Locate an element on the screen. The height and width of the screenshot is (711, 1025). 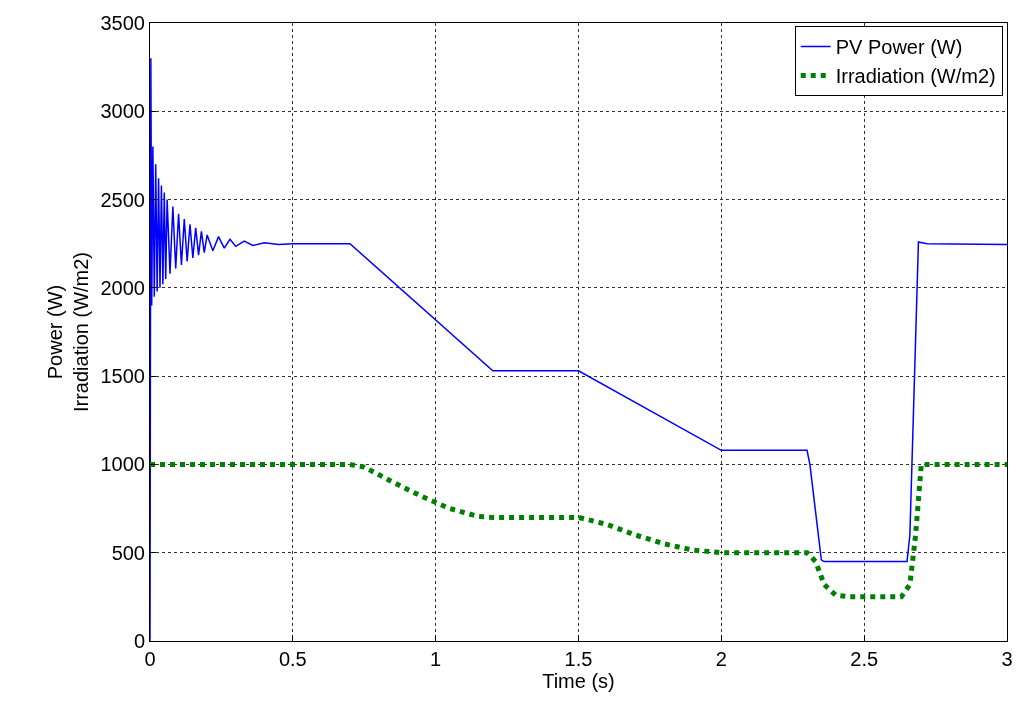
y-tick-label: 3500 is located at coordinates (122, 23).